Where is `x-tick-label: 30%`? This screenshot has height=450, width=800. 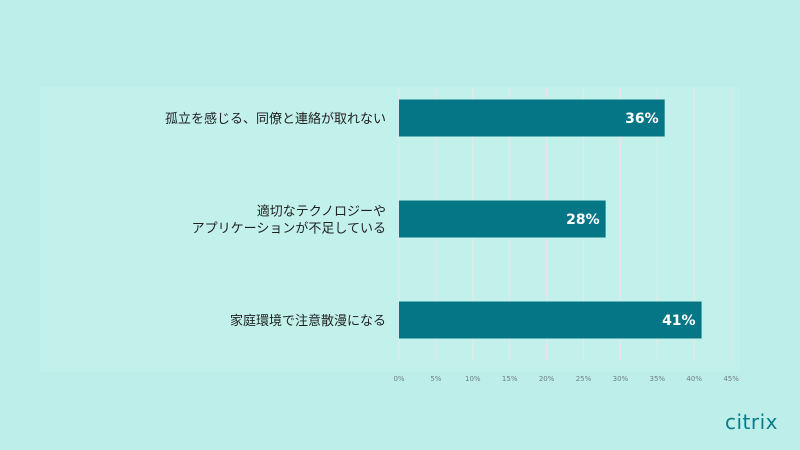
x-tick-label: 30% is located at coordinates (621, 379).